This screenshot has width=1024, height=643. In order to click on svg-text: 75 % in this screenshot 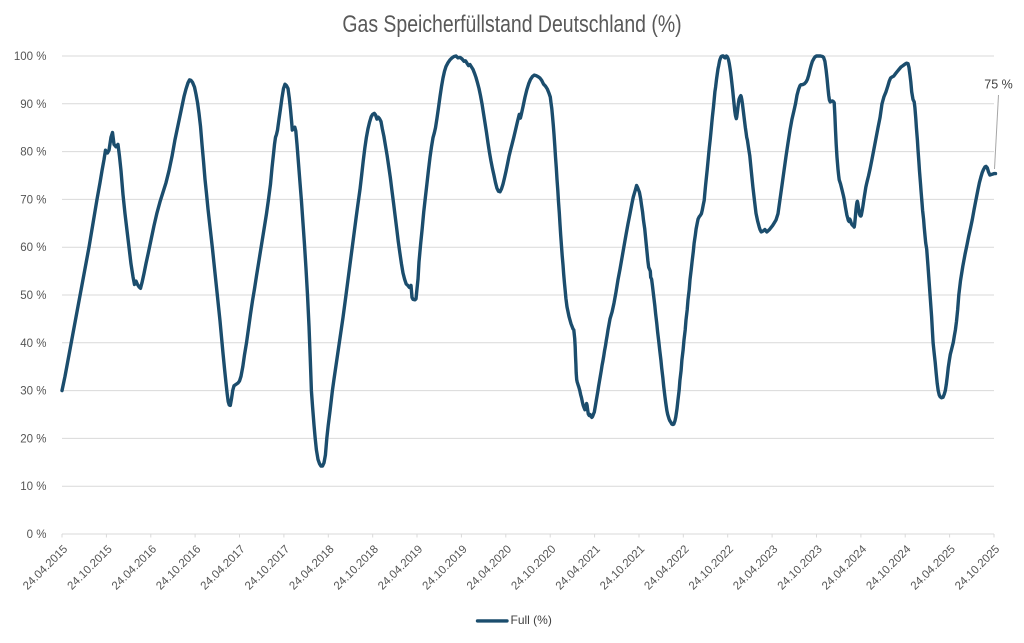, I will do `click(998, 85)`.